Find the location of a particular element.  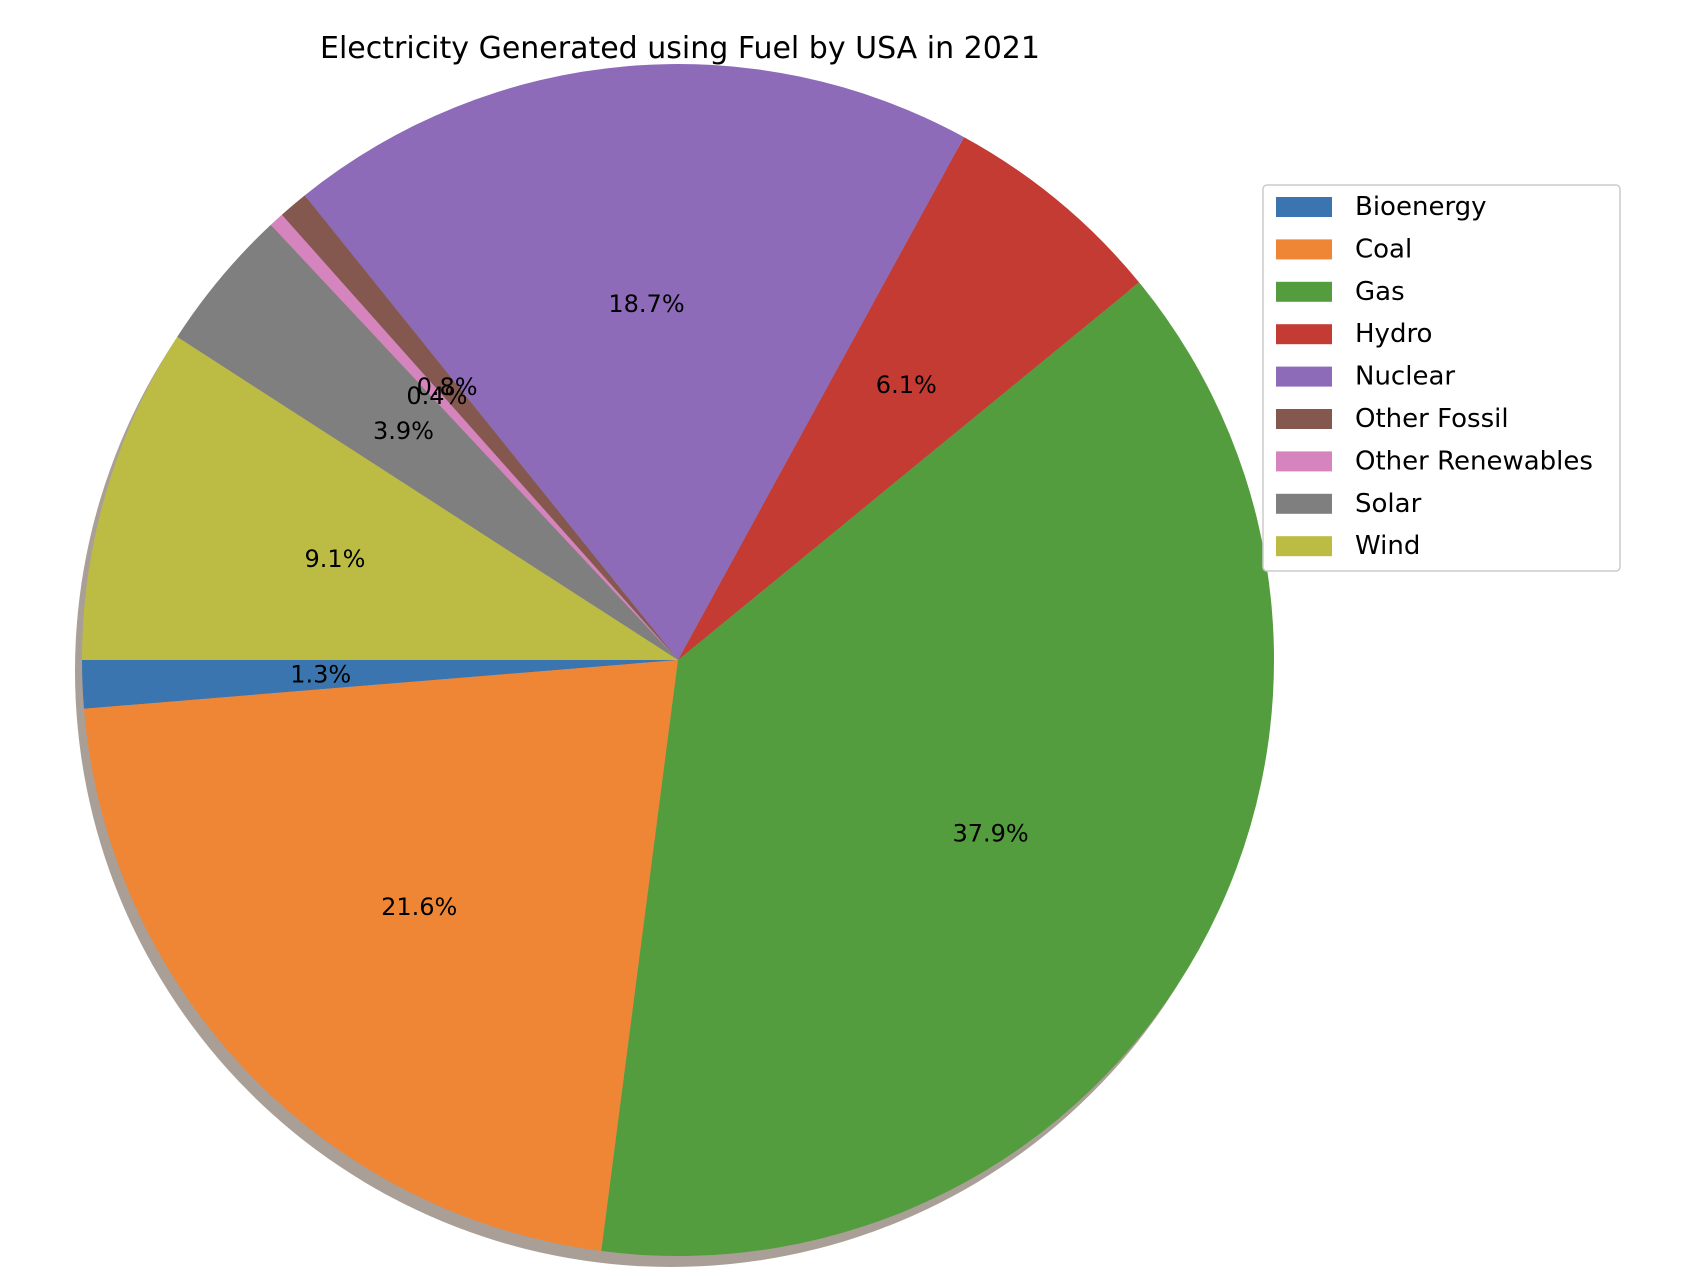

pie-label-gas: 37.9% is located at coordinates (990, 834).